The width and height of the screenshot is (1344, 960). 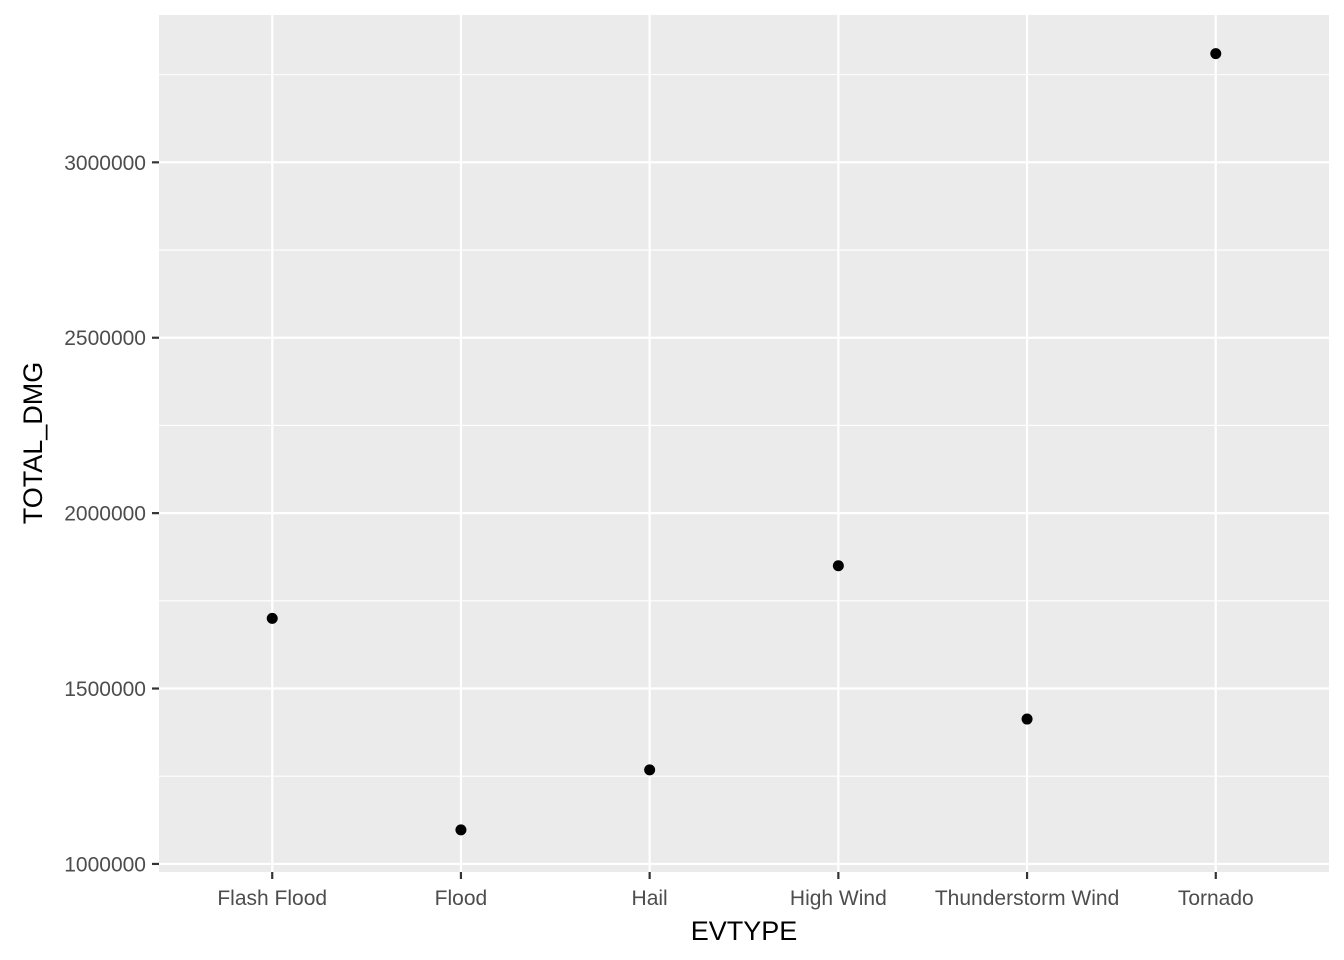 I want to click on y-tick-label: 2500000, so click(x=105, y=338).